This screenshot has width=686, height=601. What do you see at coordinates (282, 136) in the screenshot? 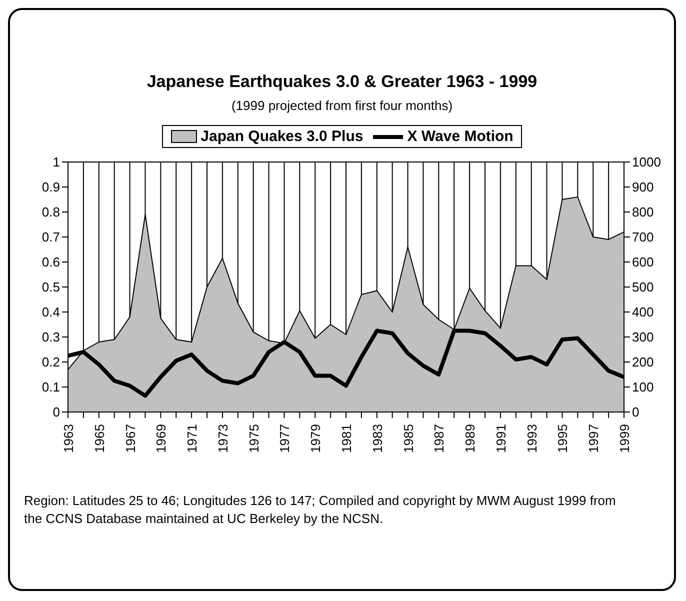
I see `legend-label: Japan Quakes 3.0 Plus` at bounding box center [282, 136].